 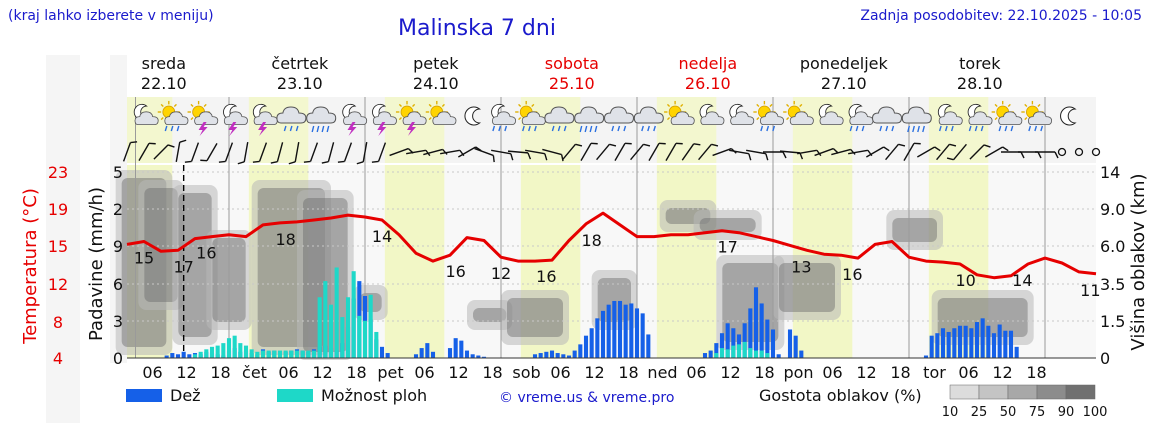 What do you see at coordinates (295, 395) in the screenshot?
I see `showers-legend-swatch` at bounding box center [295, 395].